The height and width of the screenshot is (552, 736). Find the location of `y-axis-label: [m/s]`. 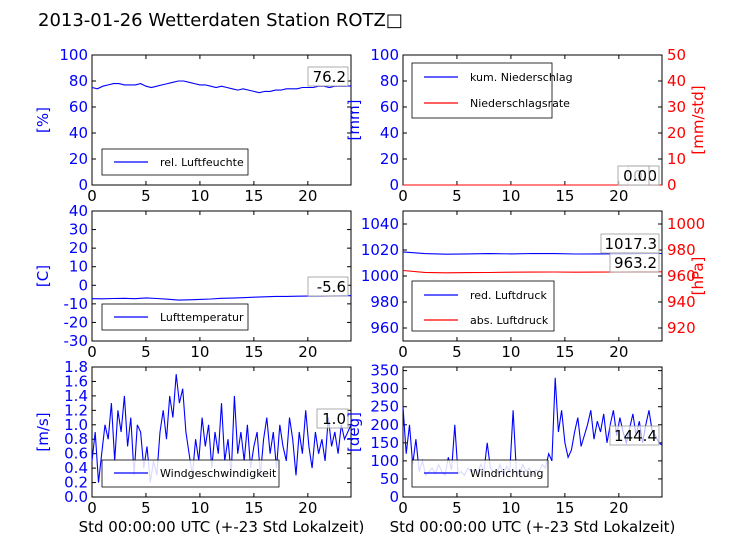

y-axis-label: [m/s] is located at coordinates (43, 431).